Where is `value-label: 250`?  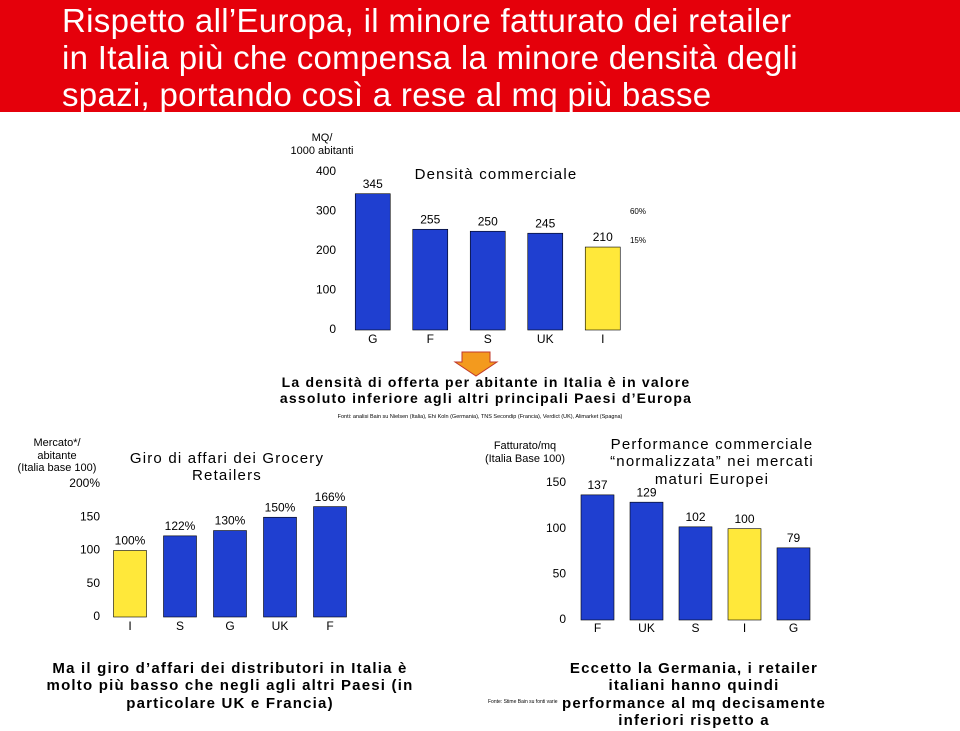 value-label: 250 is located at coordinates (488, 221).